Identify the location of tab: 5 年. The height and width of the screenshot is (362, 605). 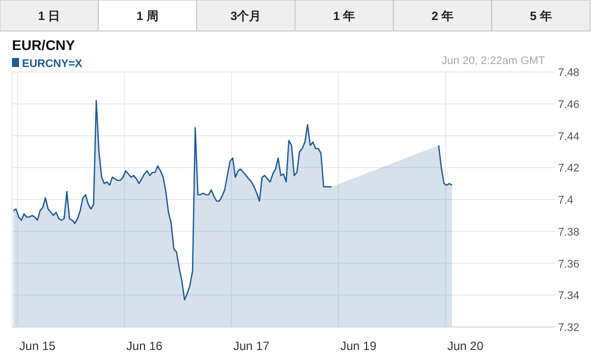
(540, 16).